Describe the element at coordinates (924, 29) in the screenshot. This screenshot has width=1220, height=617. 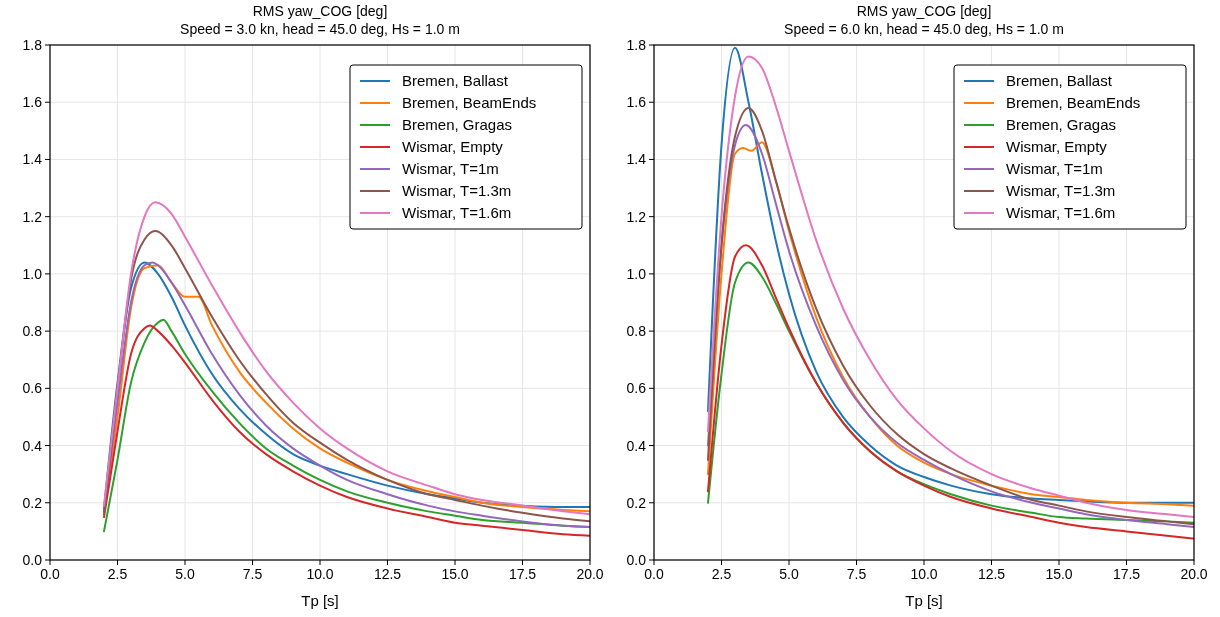
I see `chart-subtitle: Speed = 6.0 kn, head = 45.0 deg, Hs = 1.0 m` at that location.